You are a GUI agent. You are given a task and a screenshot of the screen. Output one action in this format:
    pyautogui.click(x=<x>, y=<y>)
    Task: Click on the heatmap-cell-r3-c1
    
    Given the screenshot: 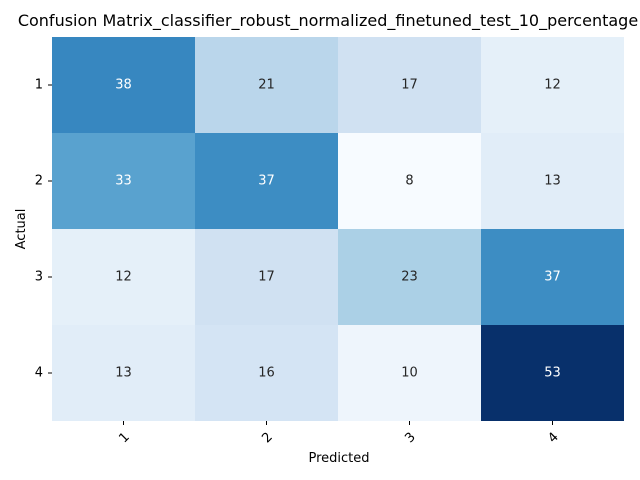 What is the action you would take?
    pyautogui.click(x=123, y=277)
    